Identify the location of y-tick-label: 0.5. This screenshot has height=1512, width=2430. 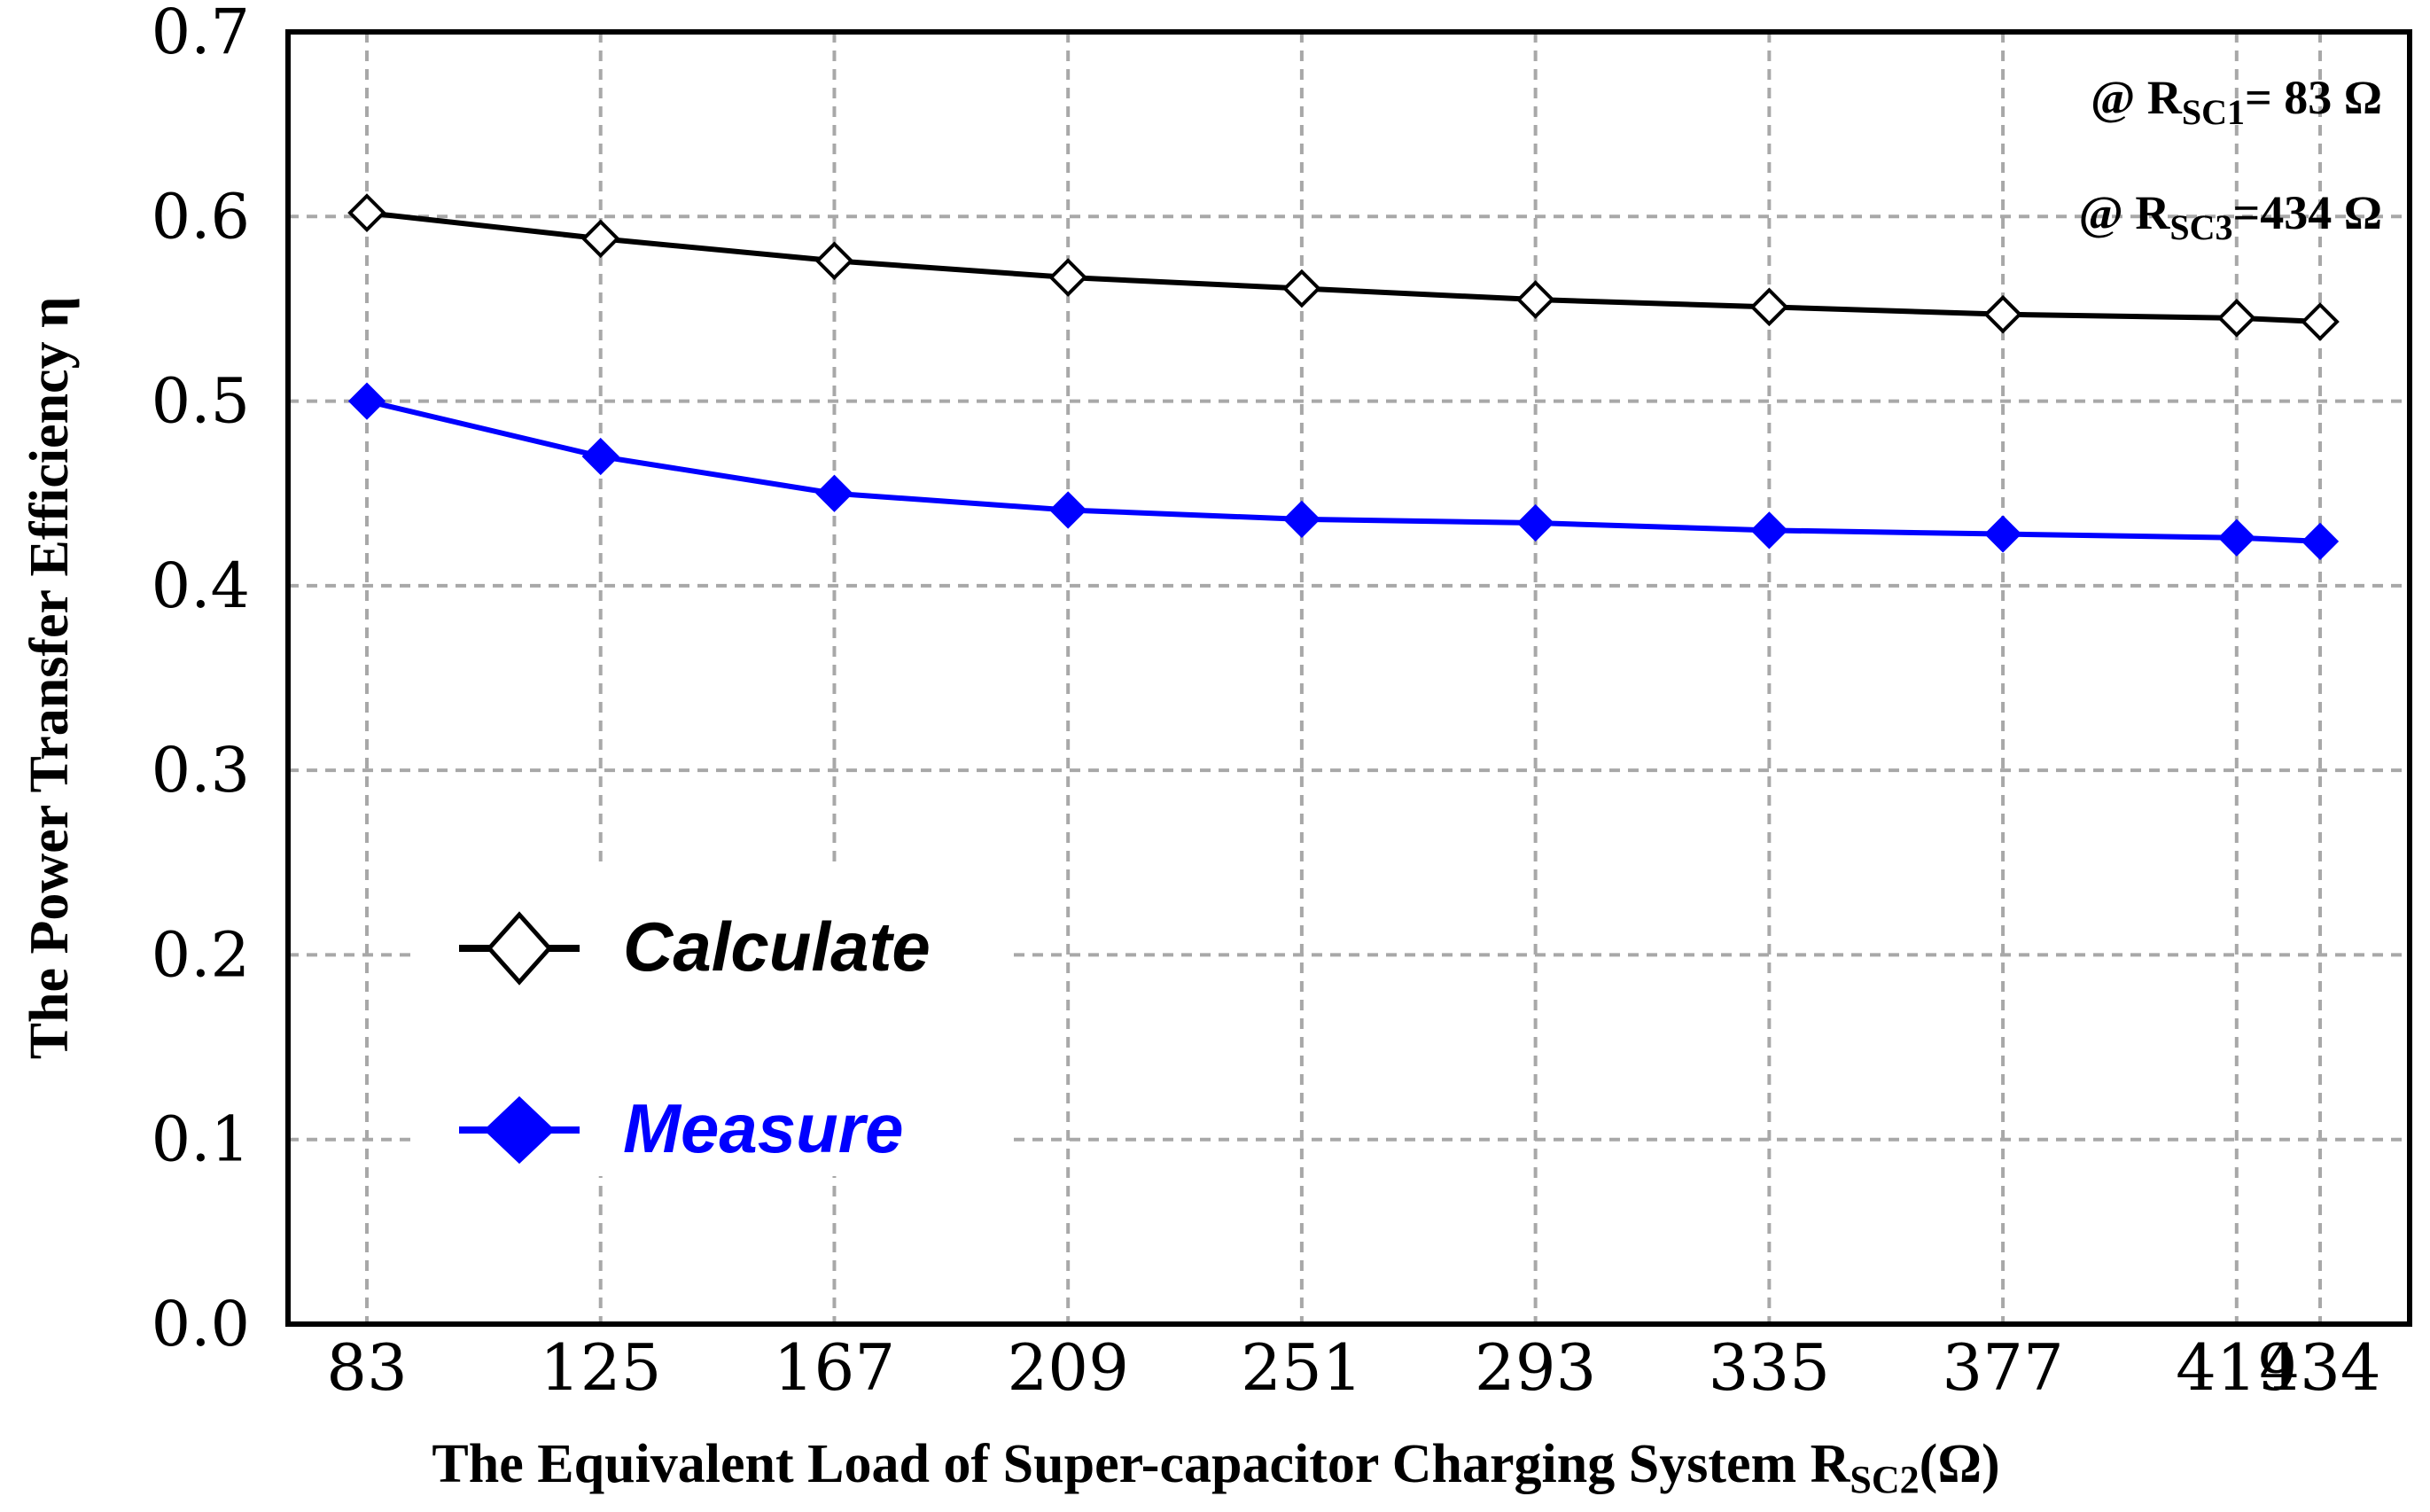
(201, 401).